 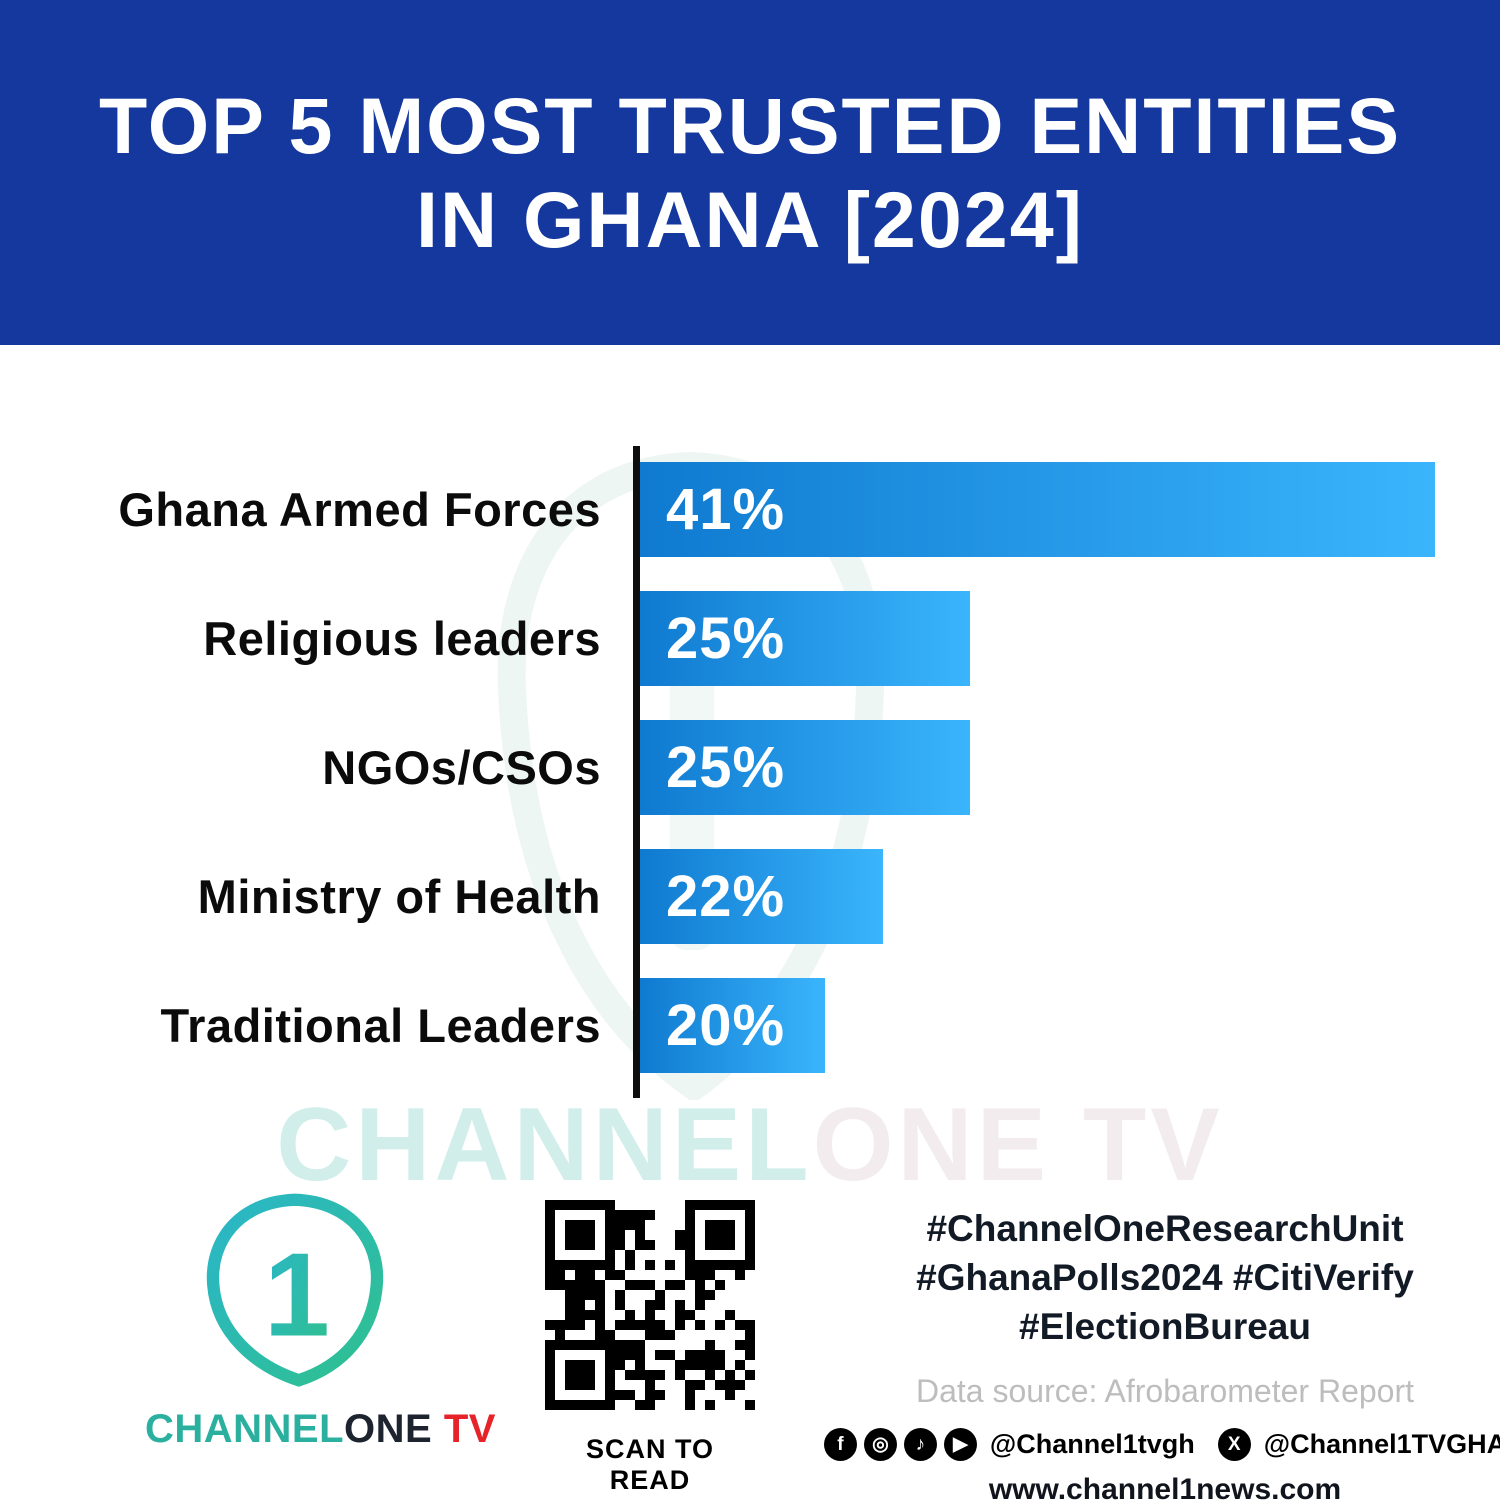 I want to click on x-icon: X, so click(x=1234, y=1445).